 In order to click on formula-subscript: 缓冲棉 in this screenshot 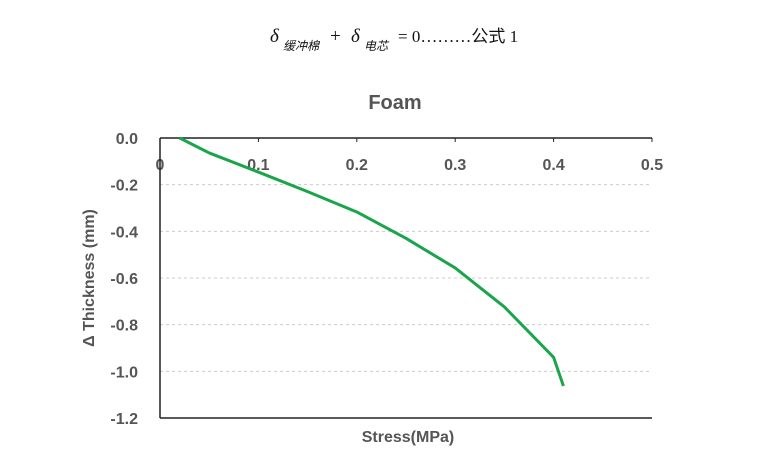, I will do `click(302, 46)`.